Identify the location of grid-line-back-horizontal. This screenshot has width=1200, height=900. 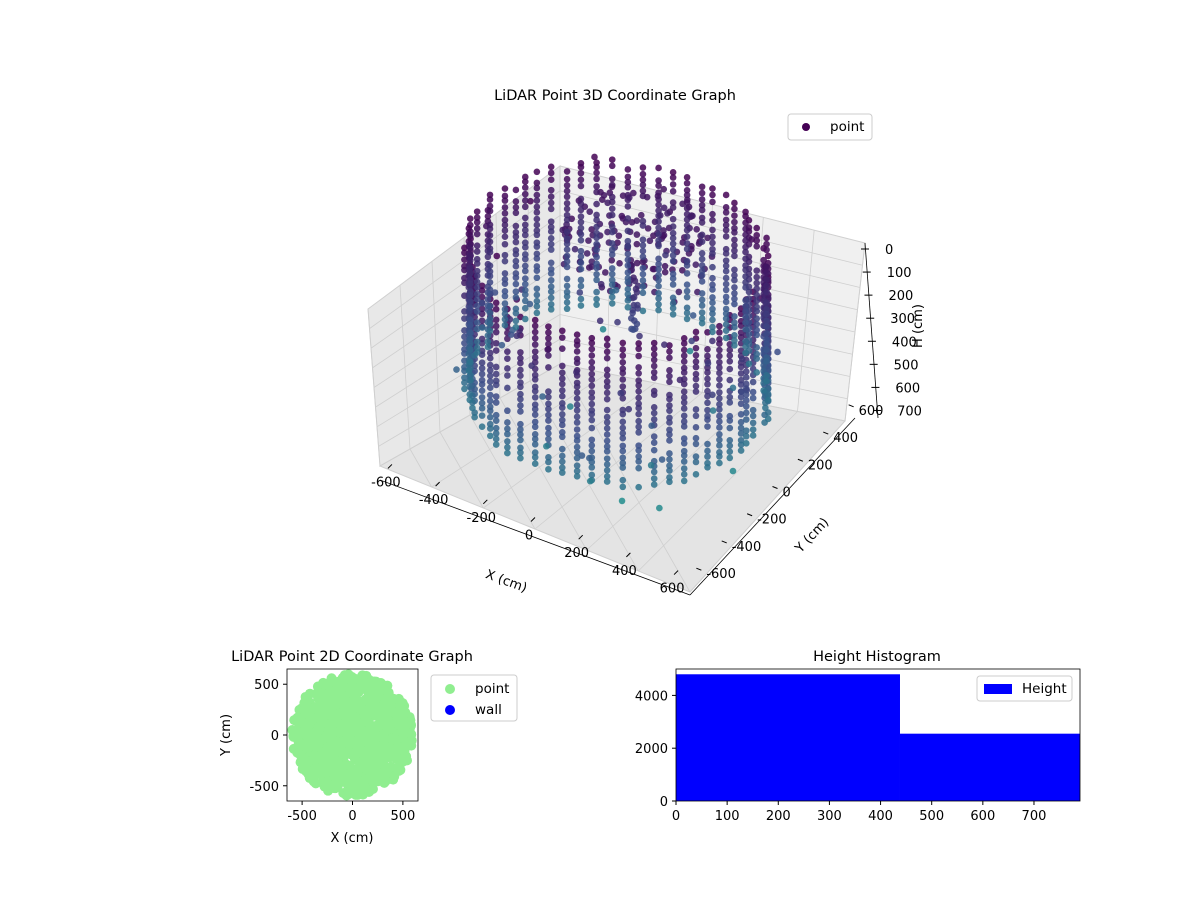
(707, 298).